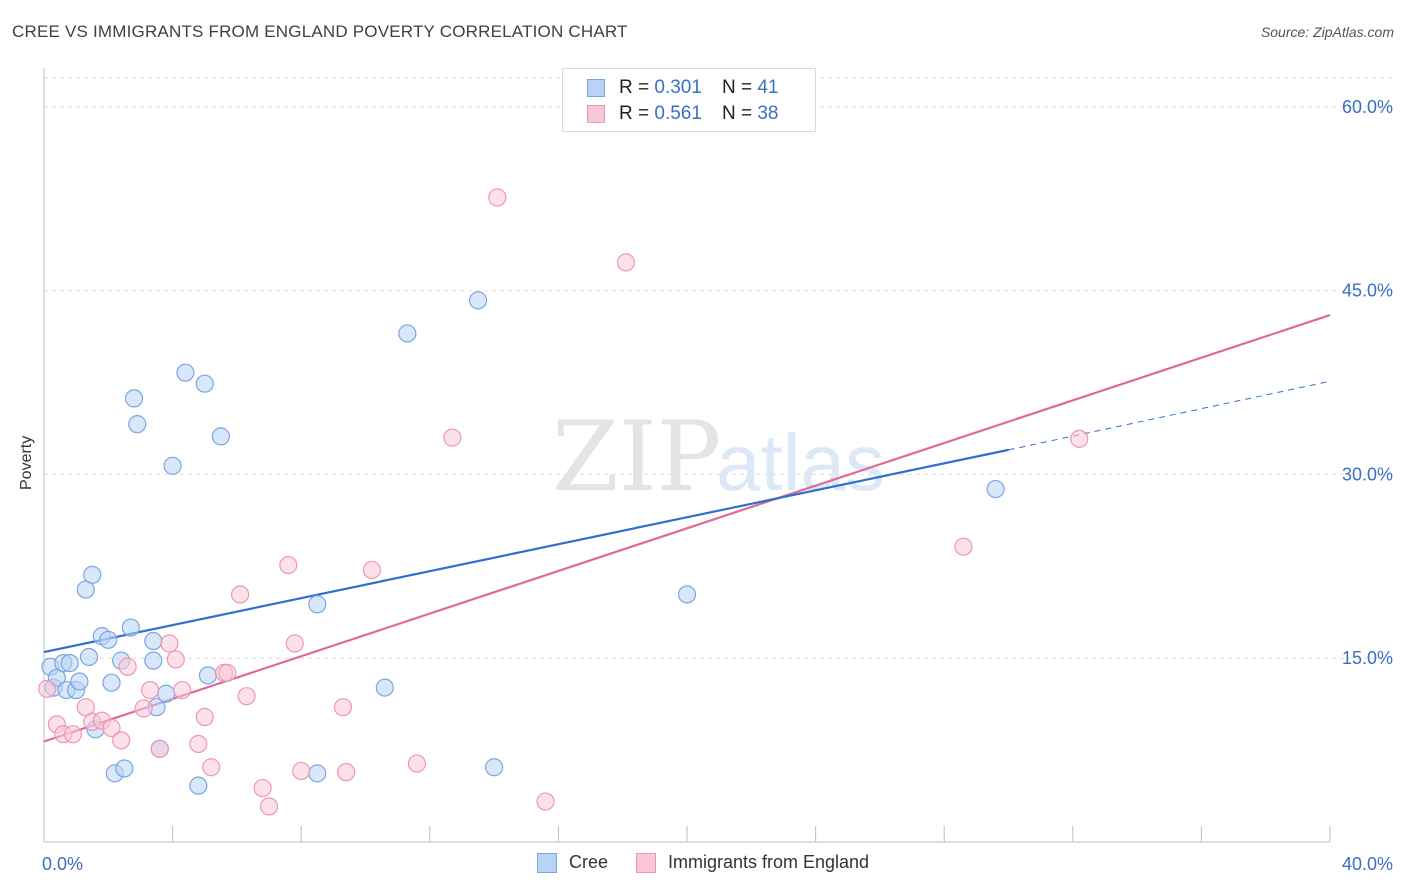 The height and width of the screenshot is (892, 1406). What do you see at coordinates (1367, 474) in the screenshot?
I see `y-tick-label: 30.0%` at bounding box center [1367, 474].